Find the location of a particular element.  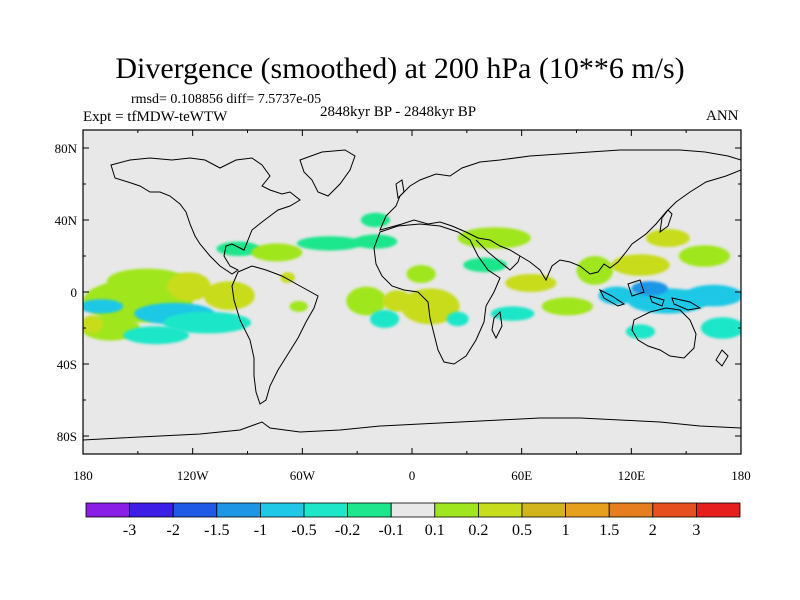

lat-tick-label: 80N is located at coordinates (66, 148).